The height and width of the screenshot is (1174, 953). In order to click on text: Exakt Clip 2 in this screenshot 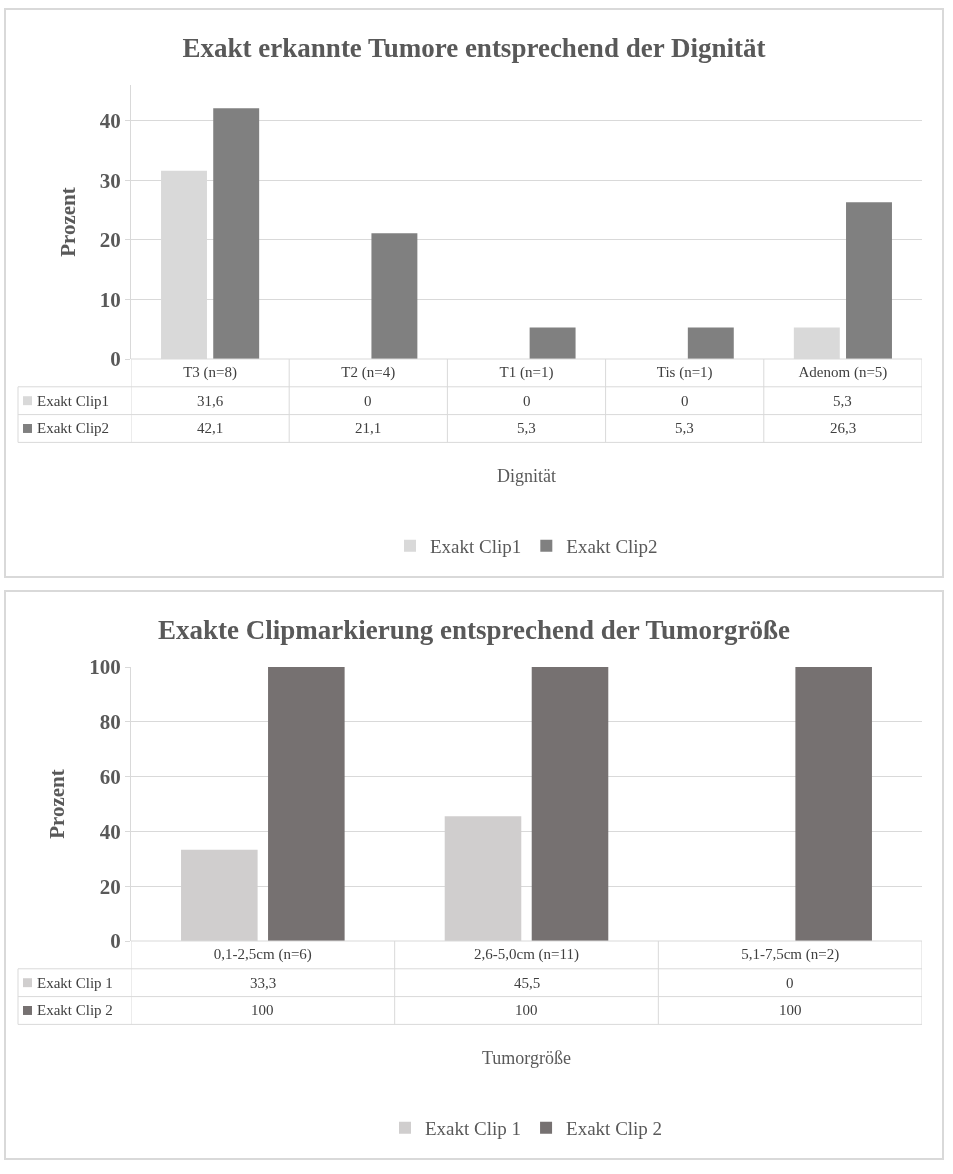, I will do `click(614, 1129)`.